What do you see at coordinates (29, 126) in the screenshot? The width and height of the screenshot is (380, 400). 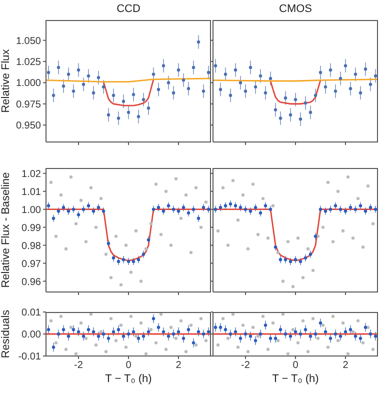 I see `y-tick-label: 0.950` at bounding box center [29, 126].